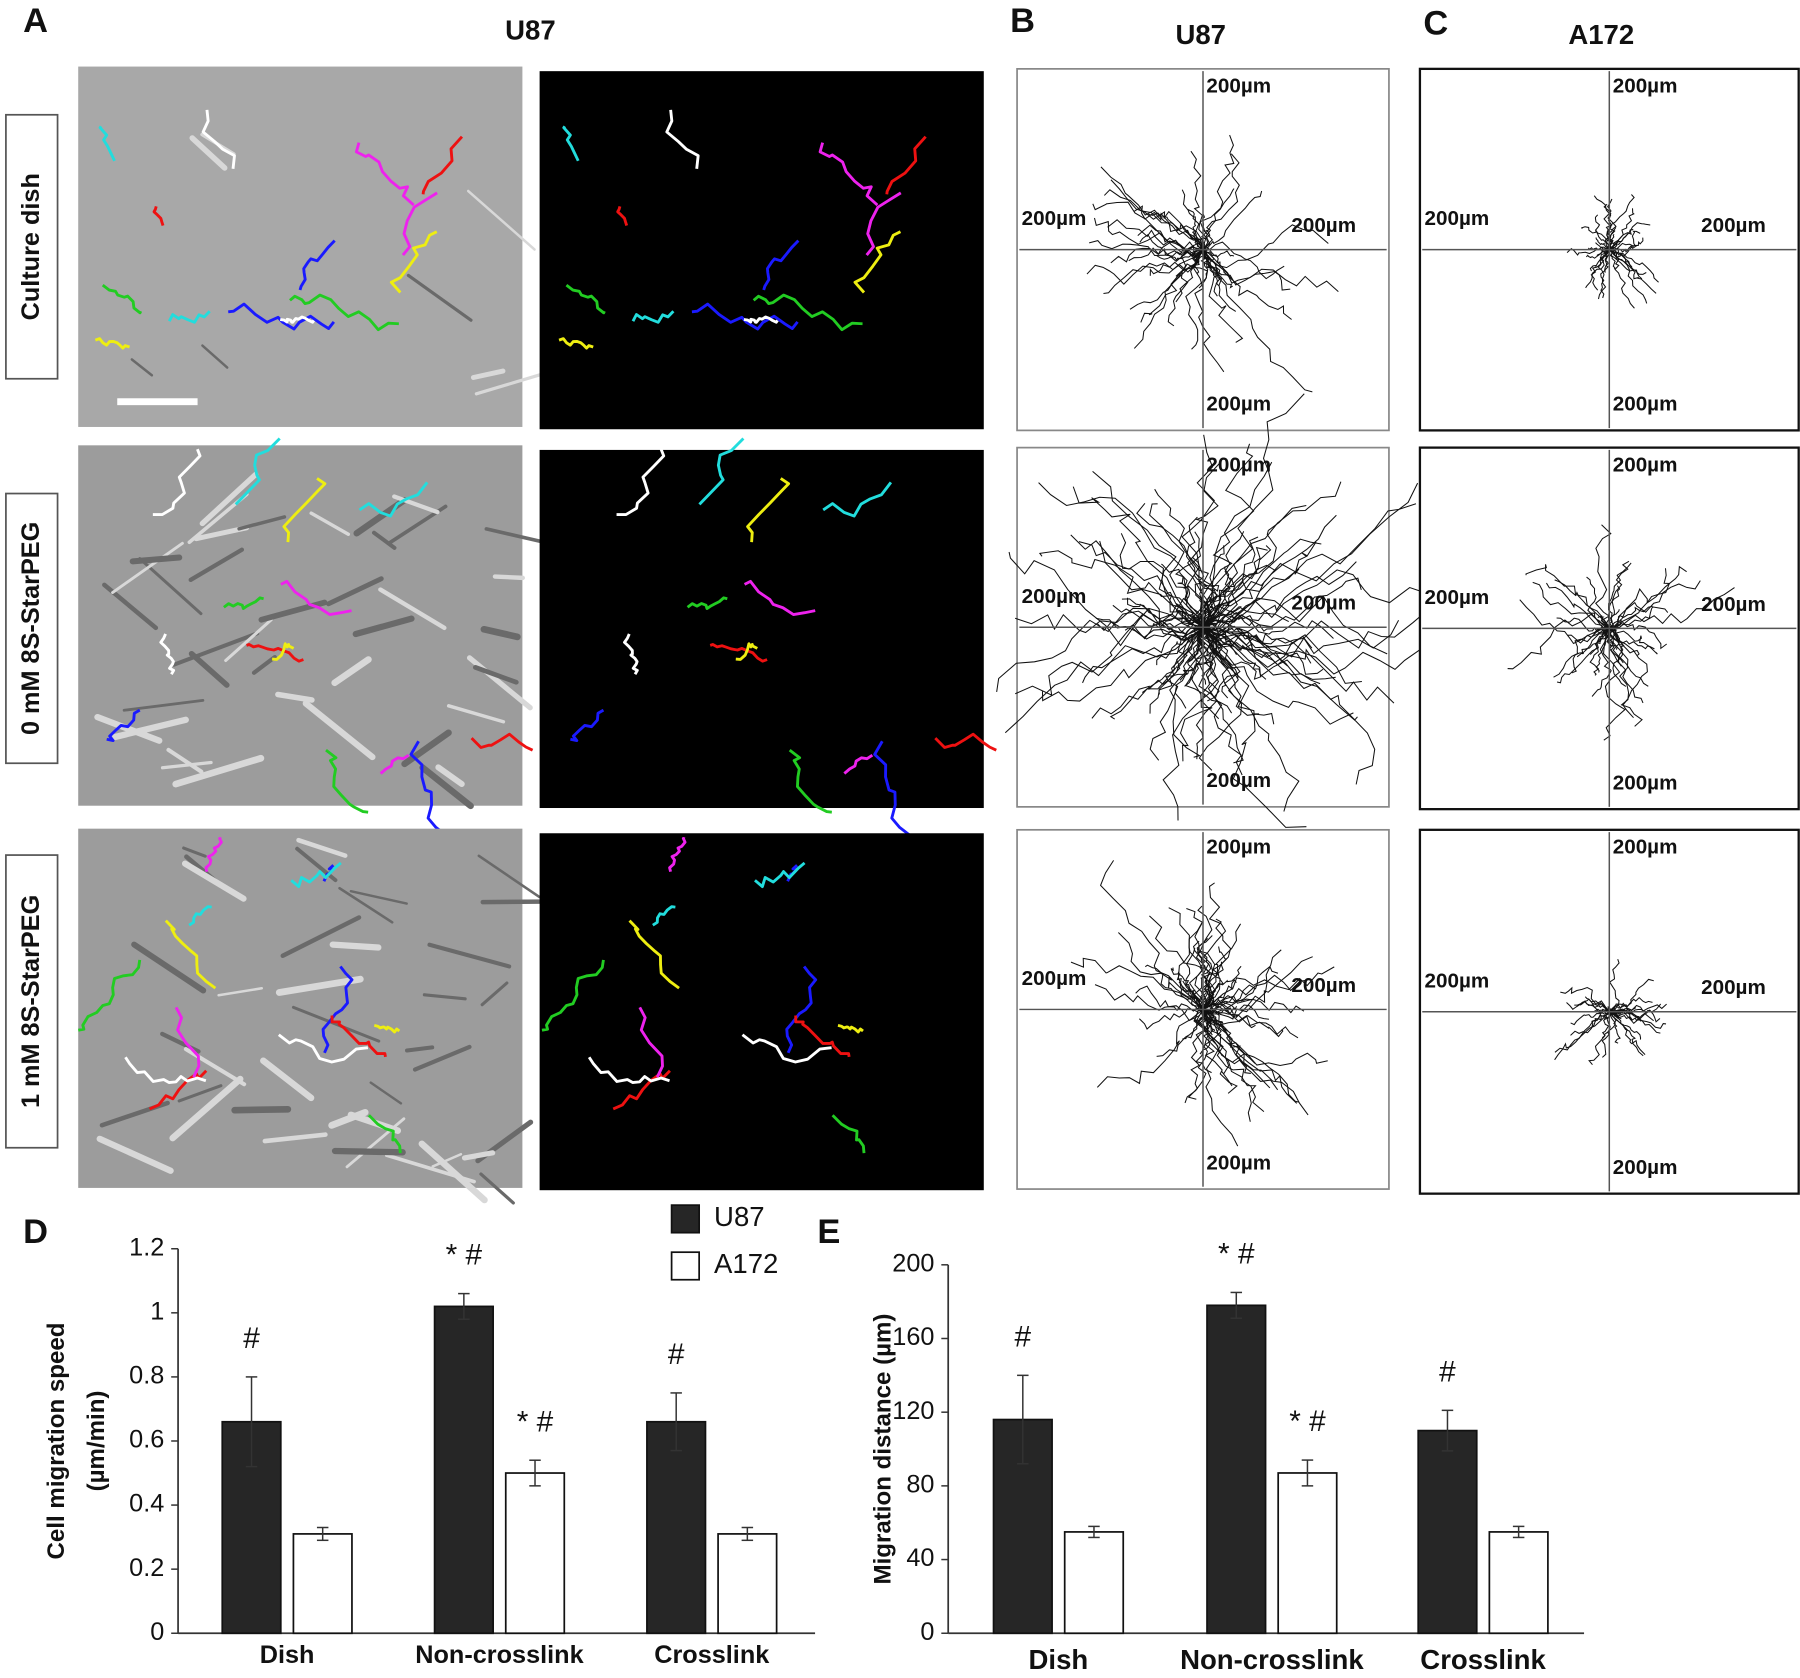 This screenshot has height=1678, width=1800. Describe the element at coordinates (32, 628) in the screenshot. I see `row-label-box` at that location.